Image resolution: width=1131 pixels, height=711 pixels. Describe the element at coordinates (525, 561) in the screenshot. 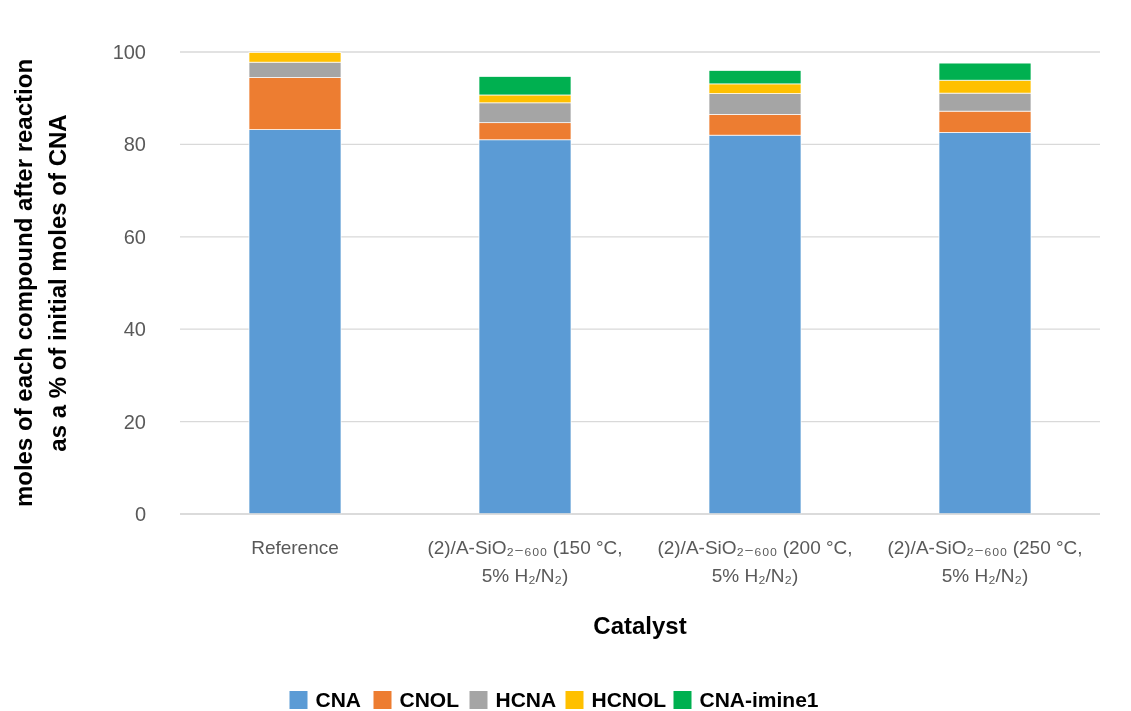

I see `x-tick-label: (2)/A-SiO₂₋₆₀₀ (150 °C, 5% H₂/N₂)` at that location.